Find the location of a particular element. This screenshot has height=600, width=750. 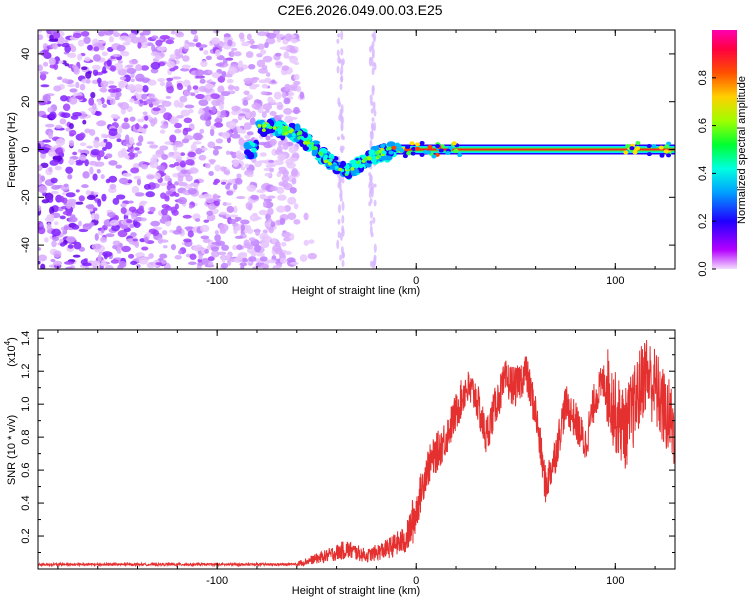

snr-ylabel: SNR (10 * v/v) is located at coordinates (12, 450).